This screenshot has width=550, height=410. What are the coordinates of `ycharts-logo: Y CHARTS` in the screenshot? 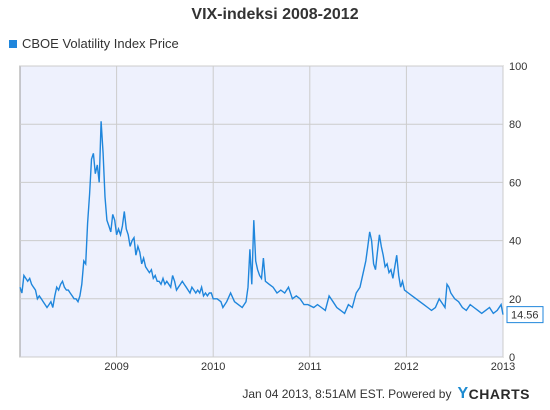 It's located at (493, 394).